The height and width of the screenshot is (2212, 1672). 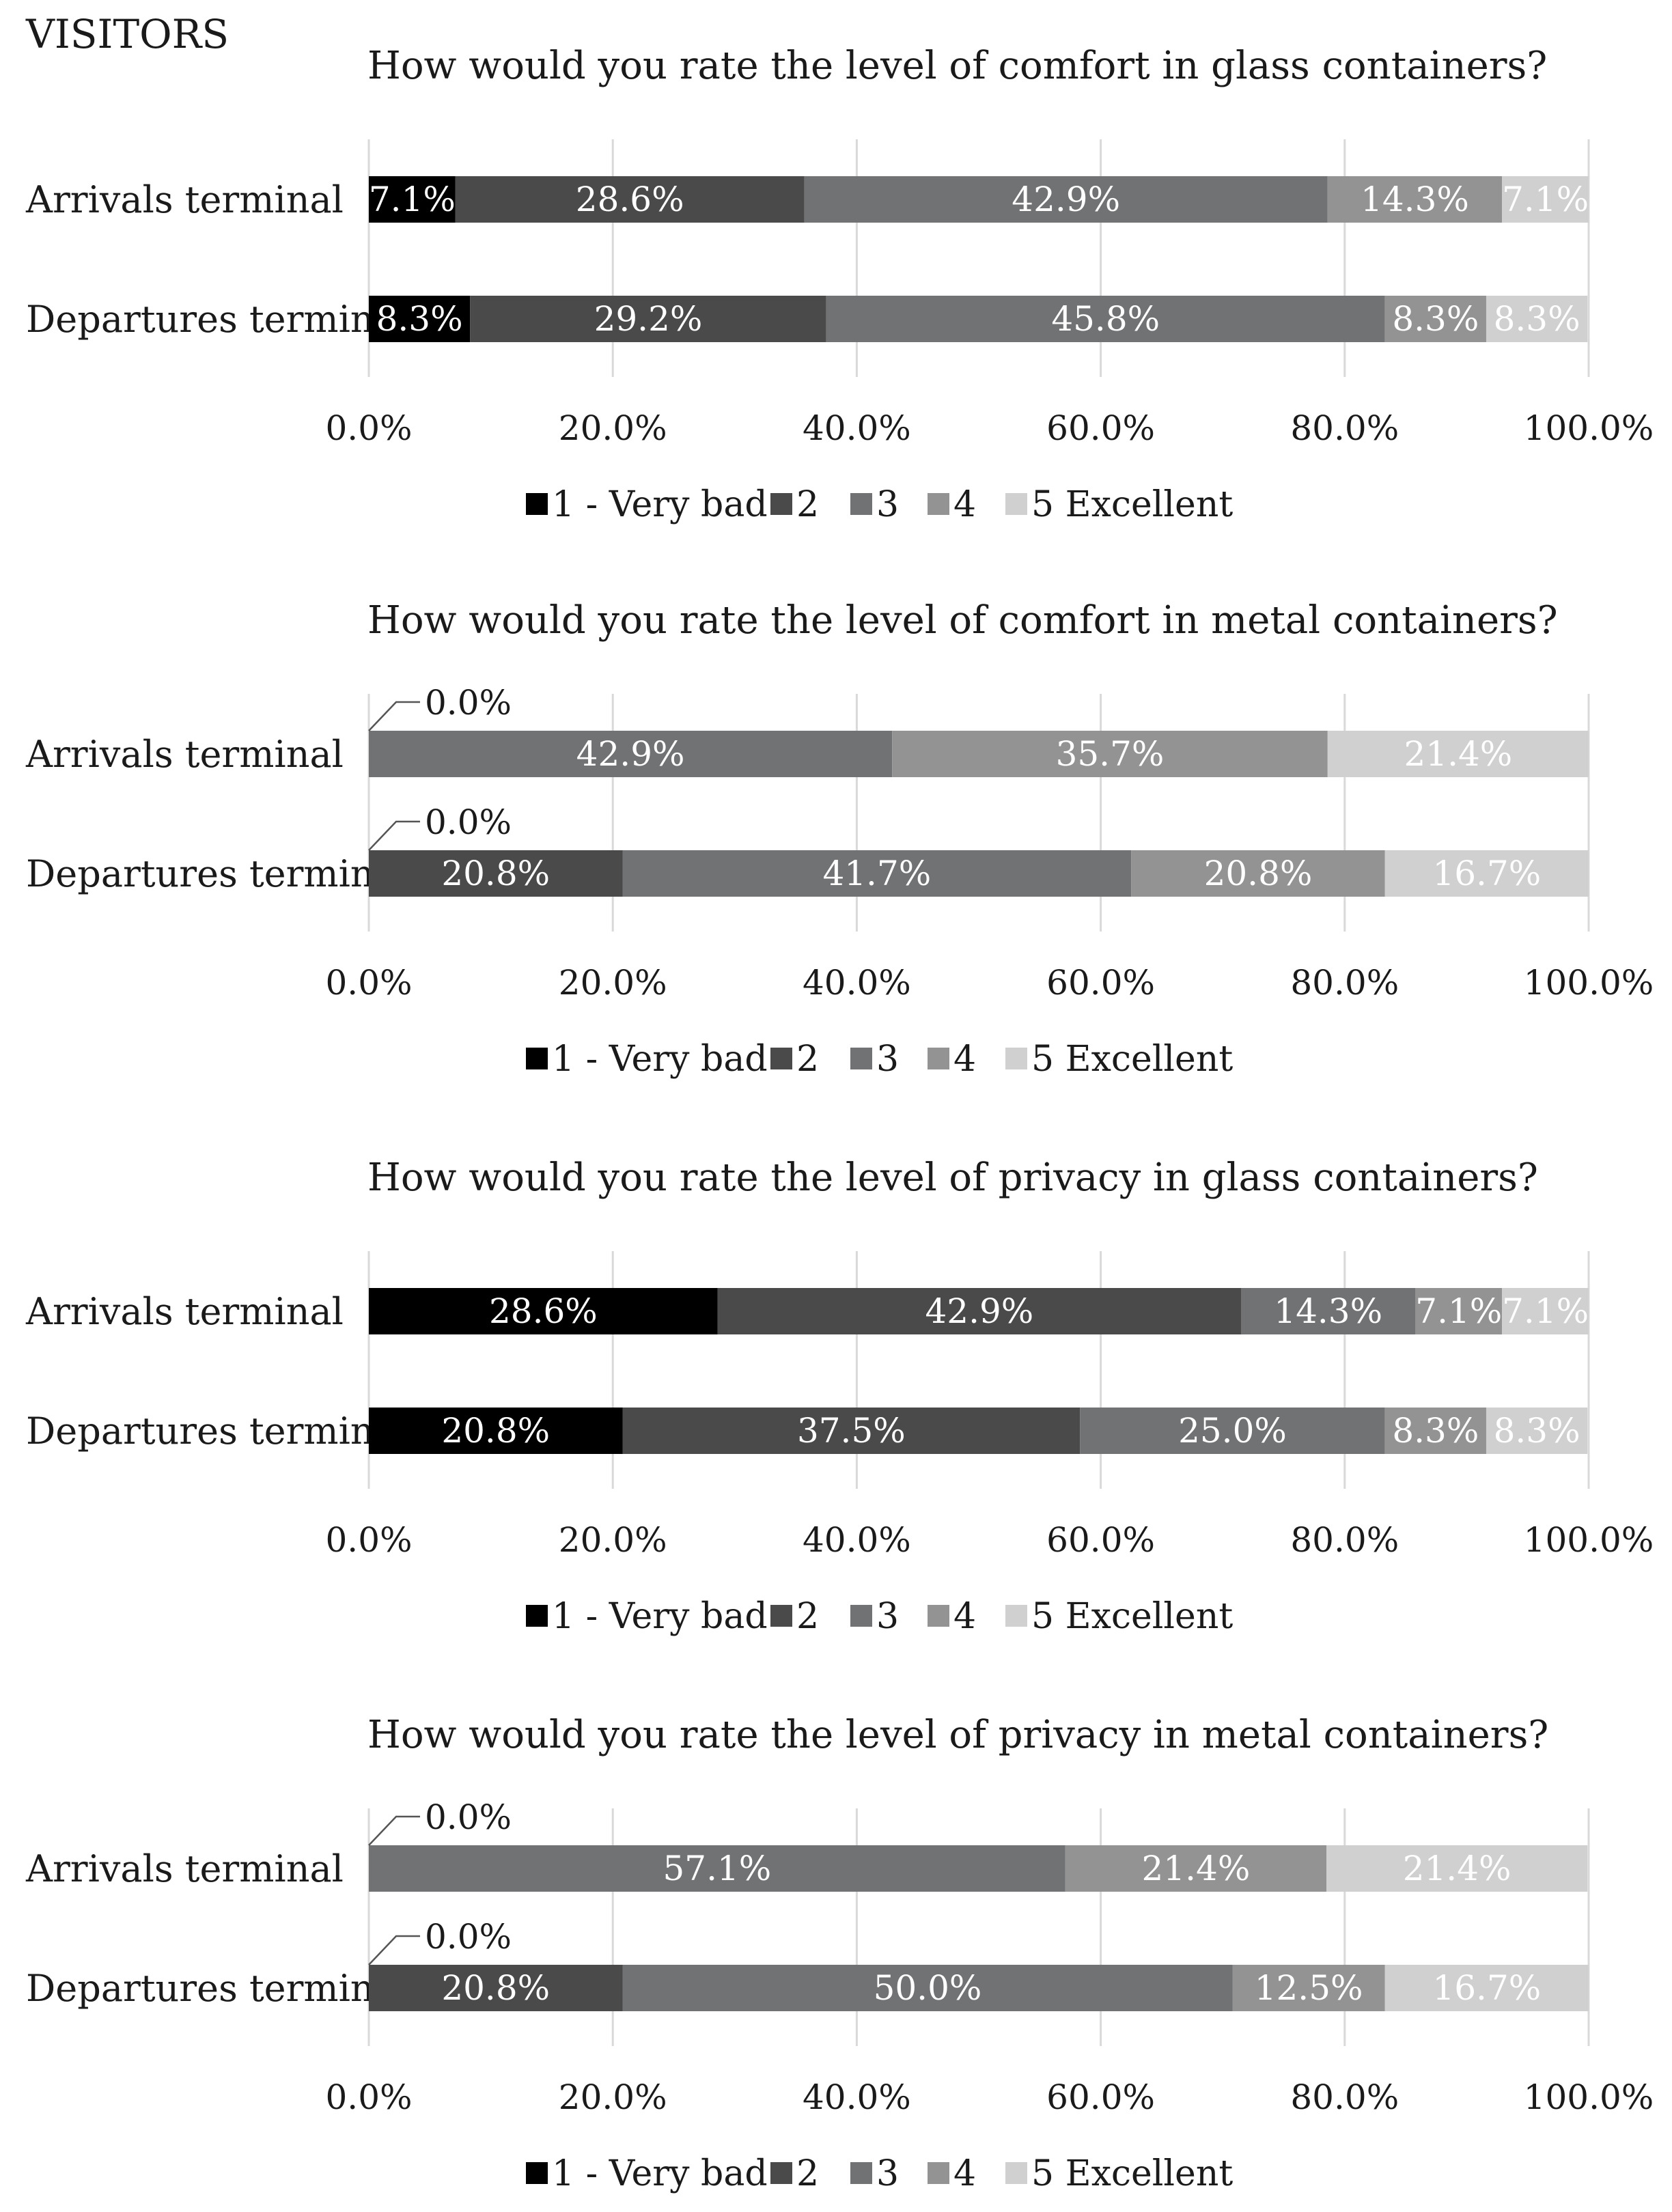 I want to click on category-label: Arrivals terminal, so click(x=185, y=1311).